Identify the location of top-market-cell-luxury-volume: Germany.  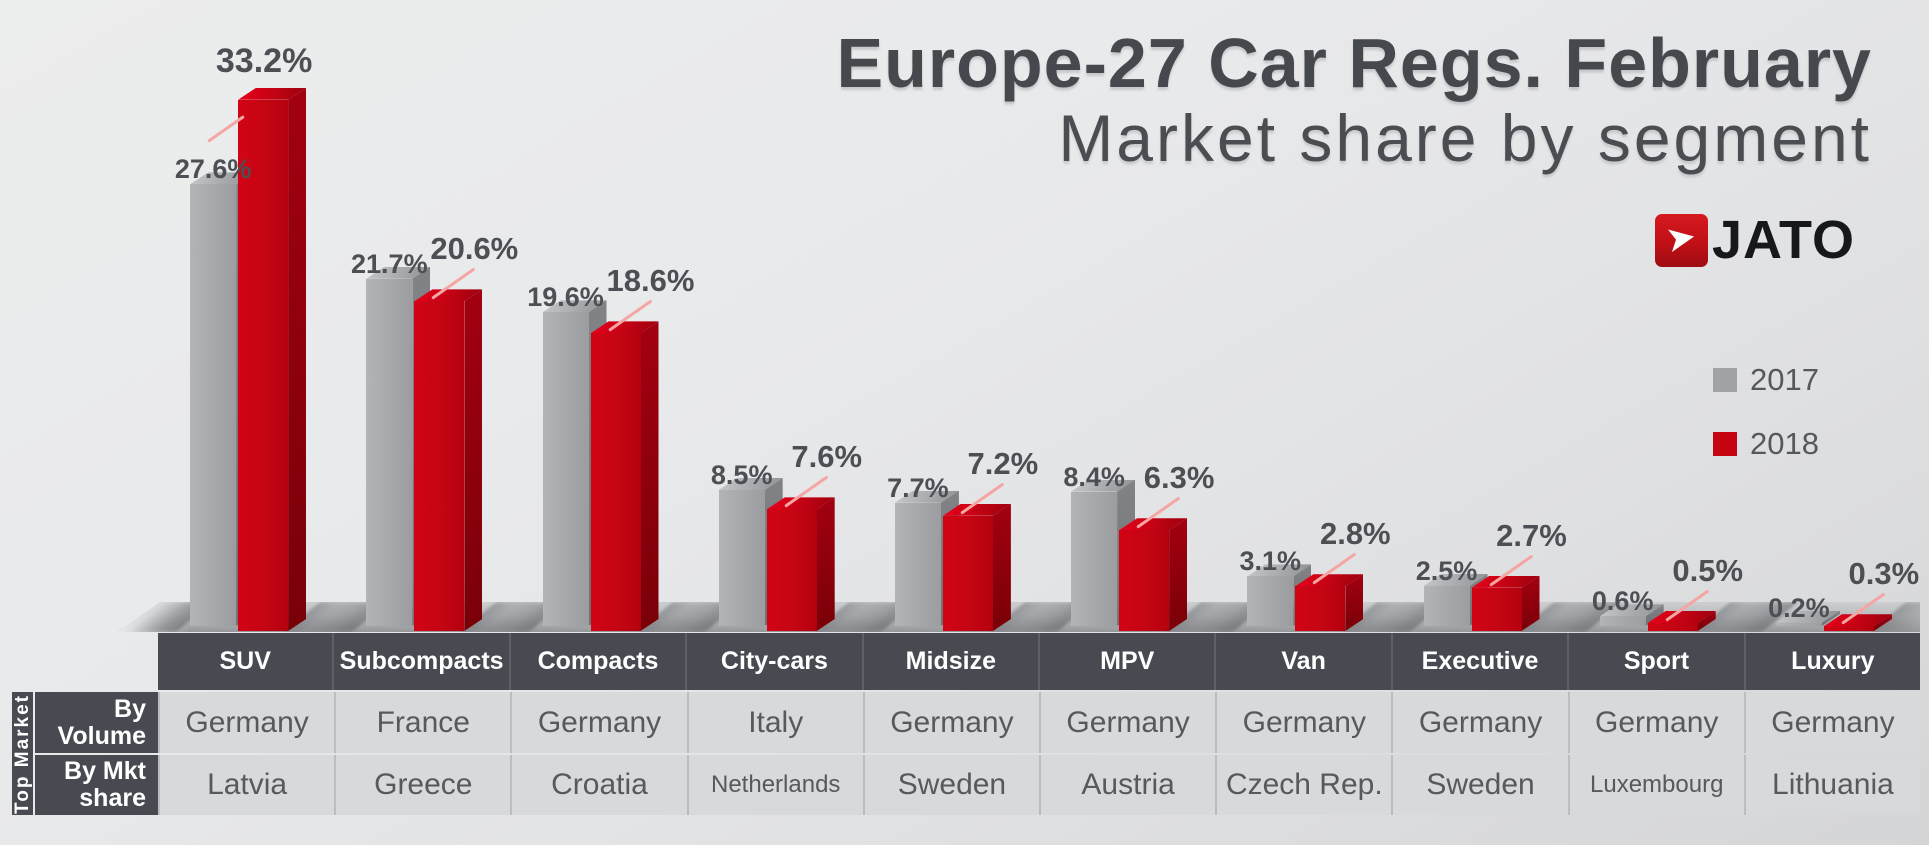
(1832, 722).